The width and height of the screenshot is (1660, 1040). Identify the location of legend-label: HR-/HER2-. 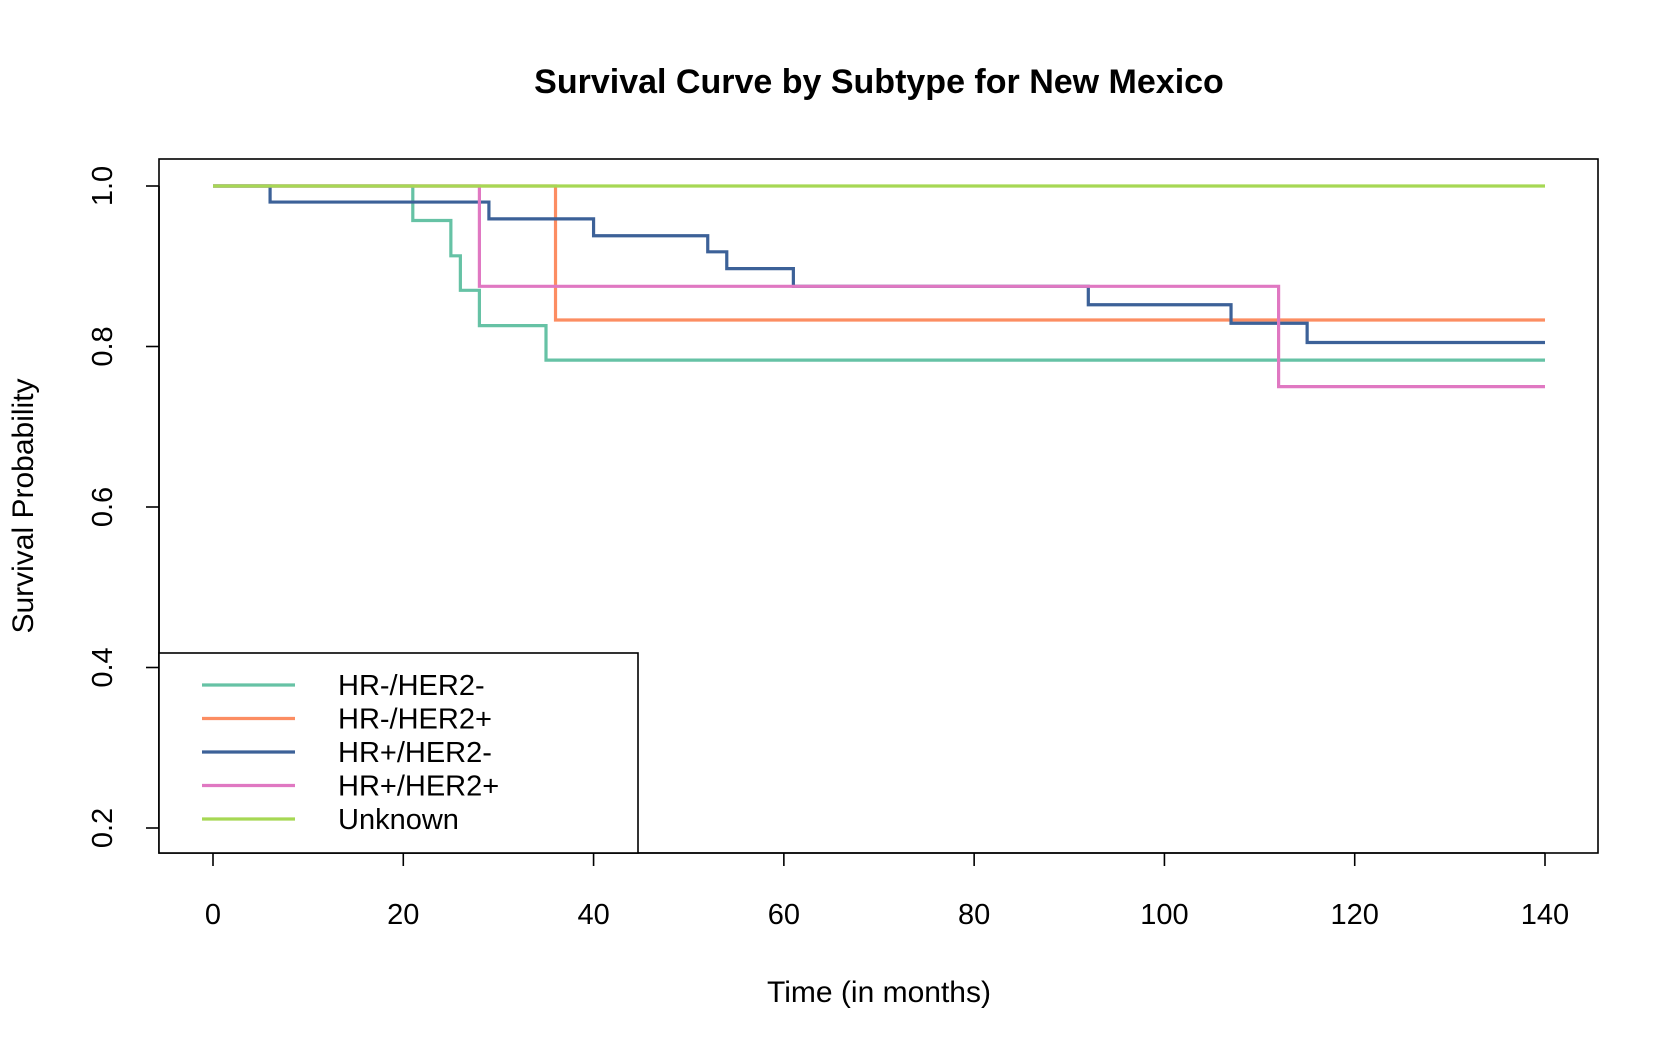
(411, 686).